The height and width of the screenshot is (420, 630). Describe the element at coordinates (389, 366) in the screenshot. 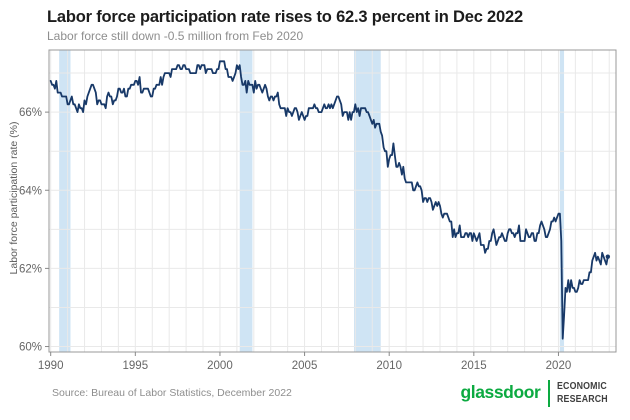

I see `x-tick-label: 2010` at that location.